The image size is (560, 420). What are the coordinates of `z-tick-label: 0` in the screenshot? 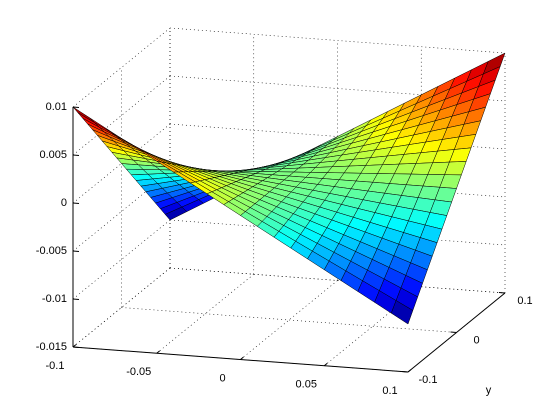 It's located at (64, 203).